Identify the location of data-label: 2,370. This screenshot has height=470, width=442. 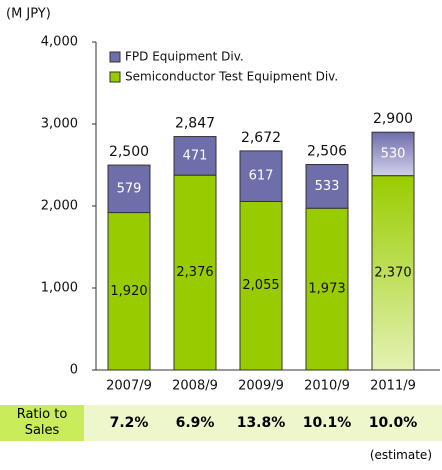
(392, 272).